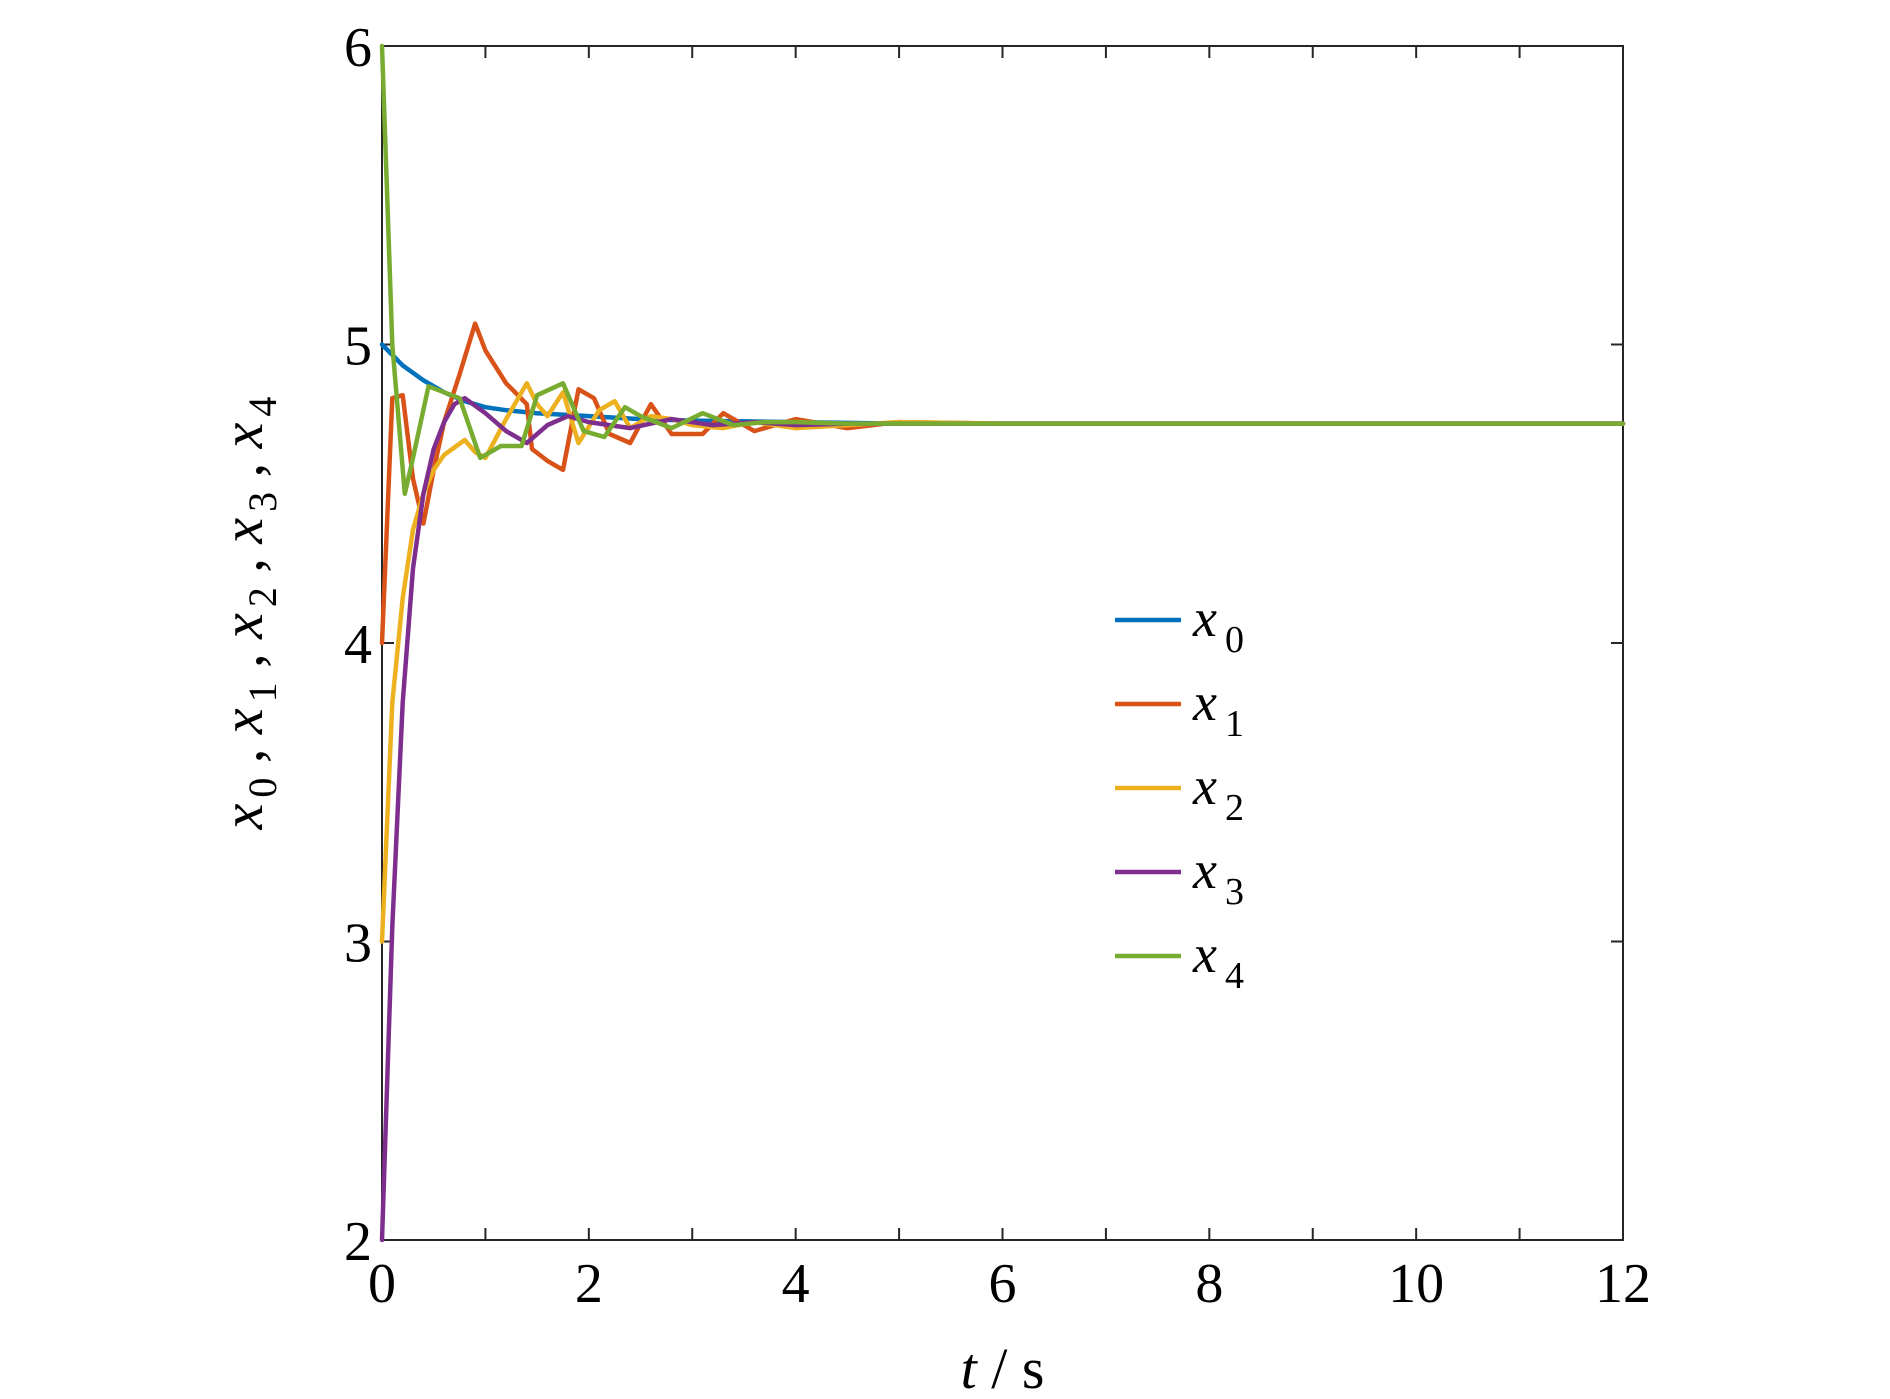 This screenshot has width=1890, height=1399. Describe the element at coordinates (358, 347) in the screenshot. I see `y-tick-label: 5` at that location.